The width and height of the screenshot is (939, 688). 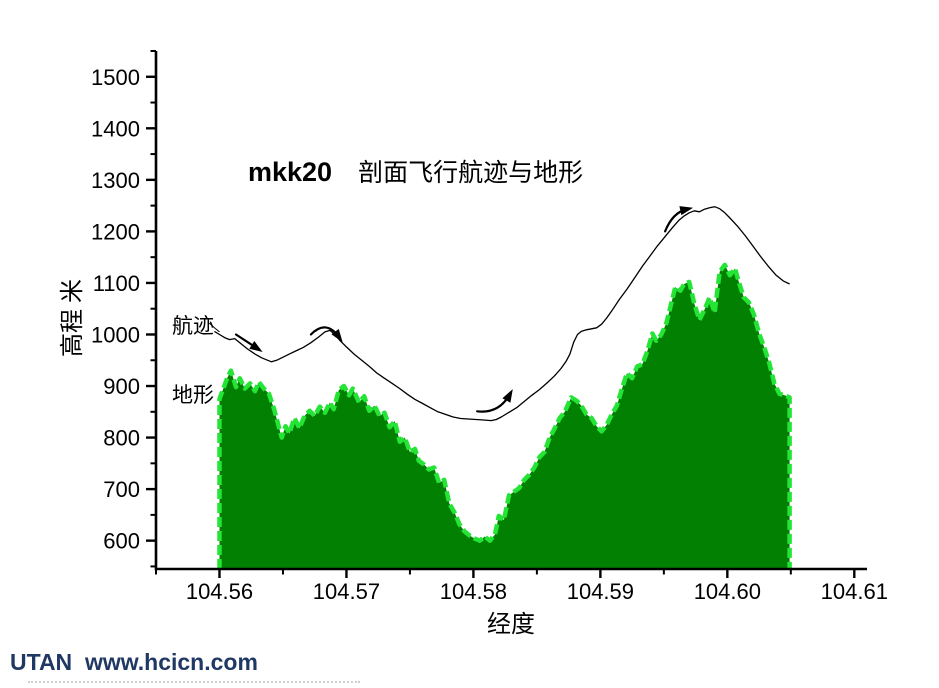 What do you see at coordinates (115, 180) in the screenshot?
I see `y-tick-label: 1300` at bounding box center [115, 180].